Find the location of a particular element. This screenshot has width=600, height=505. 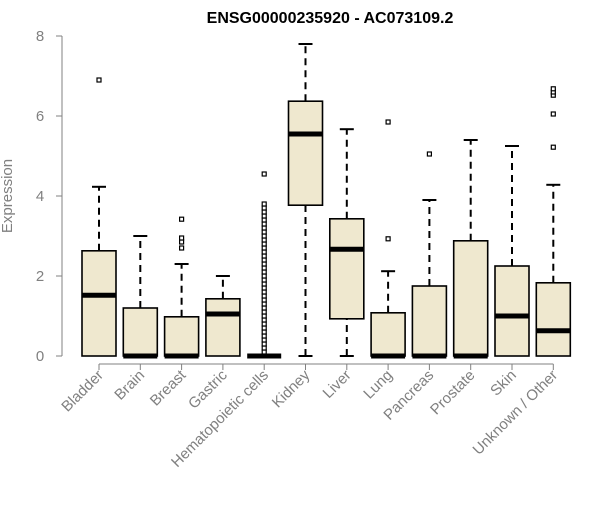

box-prostate is located at coordinates (470, 249).